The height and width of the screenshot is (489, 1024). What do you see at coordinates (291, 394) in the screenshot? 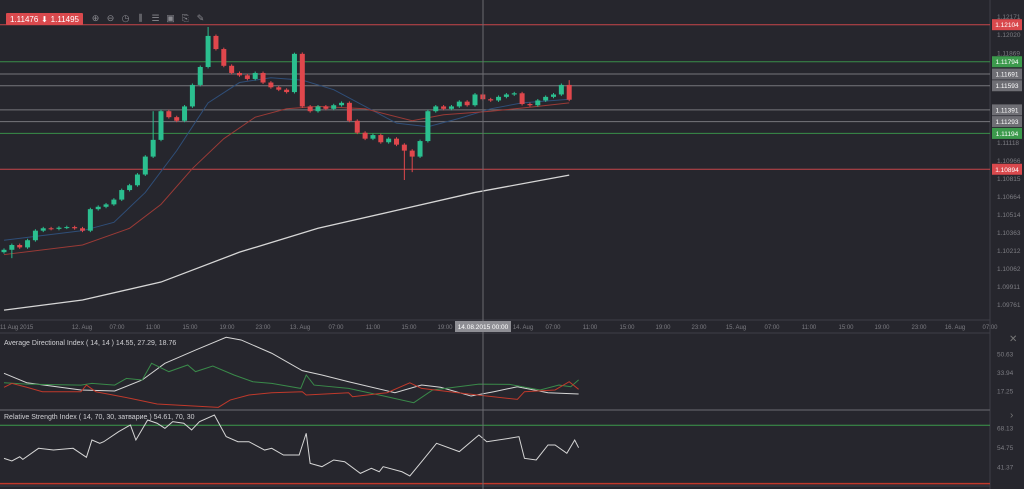
I see `adx-line-minus-di` at bounding box center [291, 394].